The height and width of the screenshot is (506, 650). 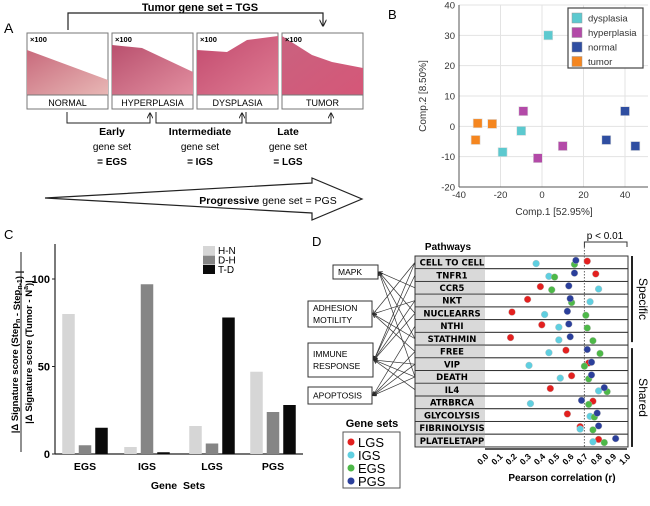 I want to click on pathway-row: FIBRINOLYSIS, so click(x=521, y=427).